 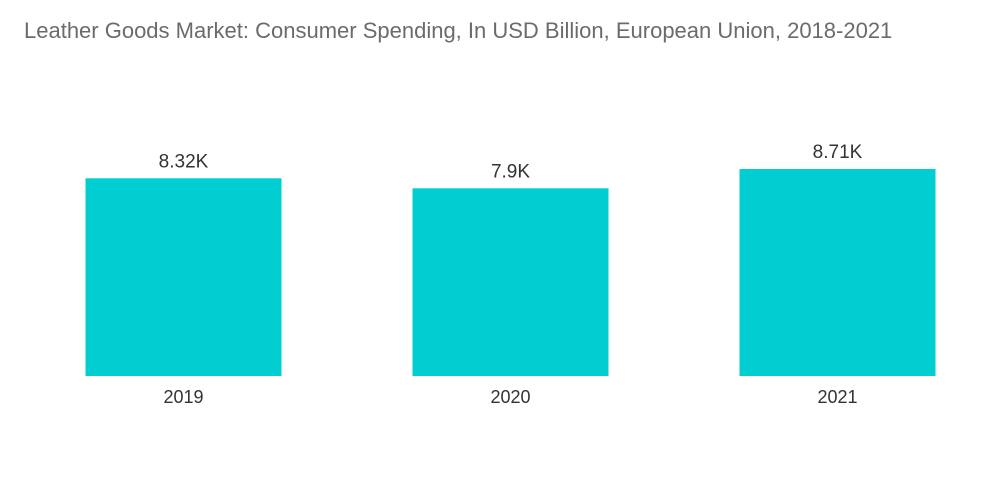 What do you see at coordinates (184, 161) in the screenshot?
I see `data-label-2019: 8.32K` at bounding box center [184, 161].